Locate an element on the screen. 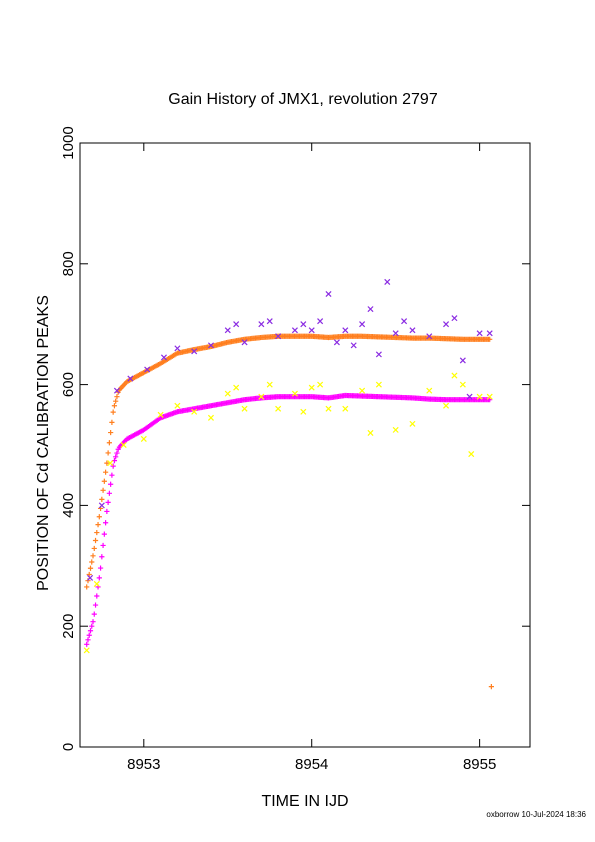  x-tick-label: 8954 is located at coordinates (311, 764).